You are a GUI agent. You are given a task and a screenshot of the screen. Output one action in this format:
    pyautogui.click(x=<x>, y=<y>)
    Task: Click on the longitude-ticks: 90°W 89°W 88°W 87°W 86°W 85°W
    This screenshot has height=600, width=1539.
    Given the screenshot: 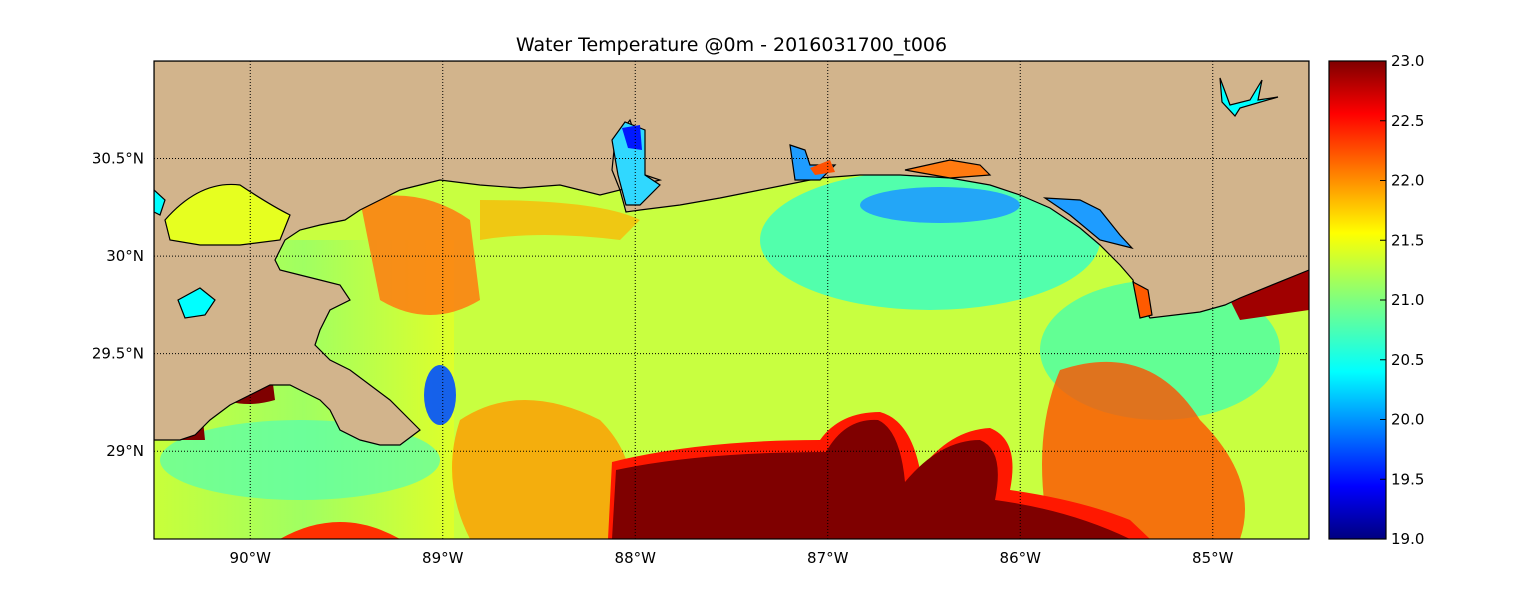 What is the action you would take?
    pyautogui.click(x=732, y=558)
    